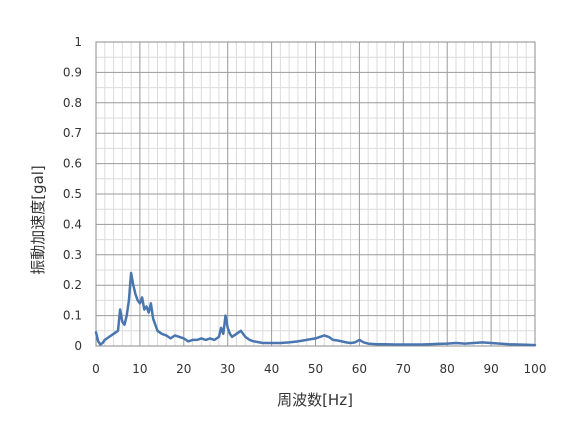 The image size is (583, 437). I want to click on x-tick-label: 70, so click(403, 369).